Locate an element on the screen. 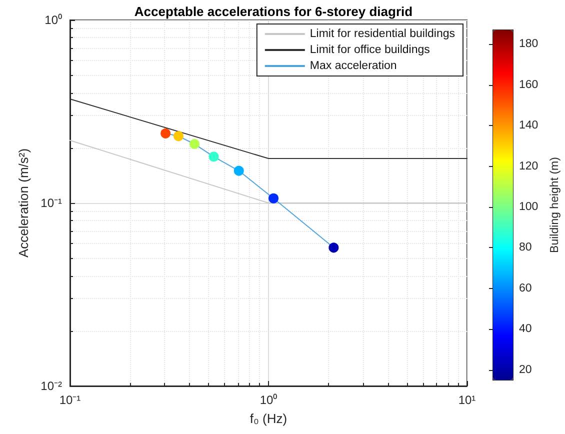  y-tick-label: 10⁰ is located at coordinates (53, 20).